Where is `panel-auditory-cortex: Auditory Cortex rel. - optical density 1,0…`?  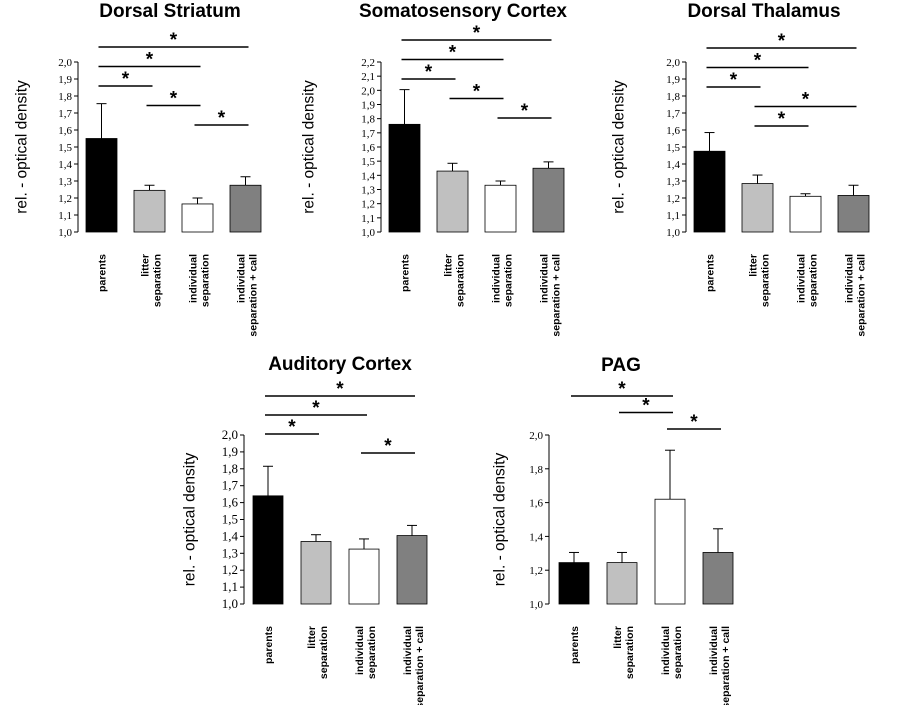
panel-auditory-cortex: Auditory Cortex rel. - optical density 1,0… is located at coordinates (304, 529).